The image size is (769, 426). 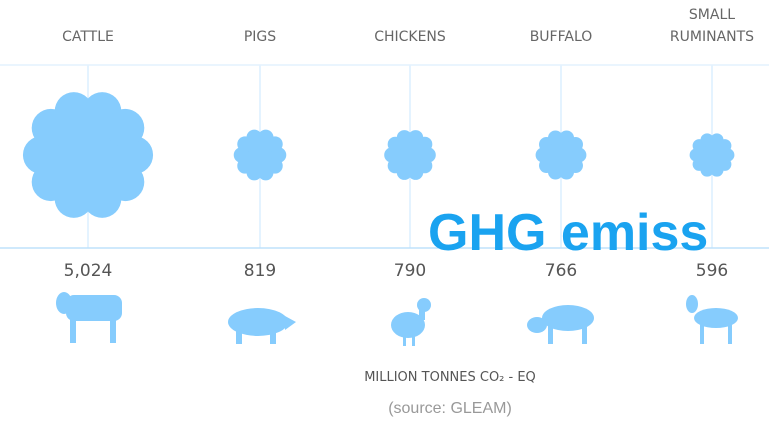 What do you see at coordinates (262, 326) in the screenshot?
I see `pig-icon` at bounding box center [262, 326].